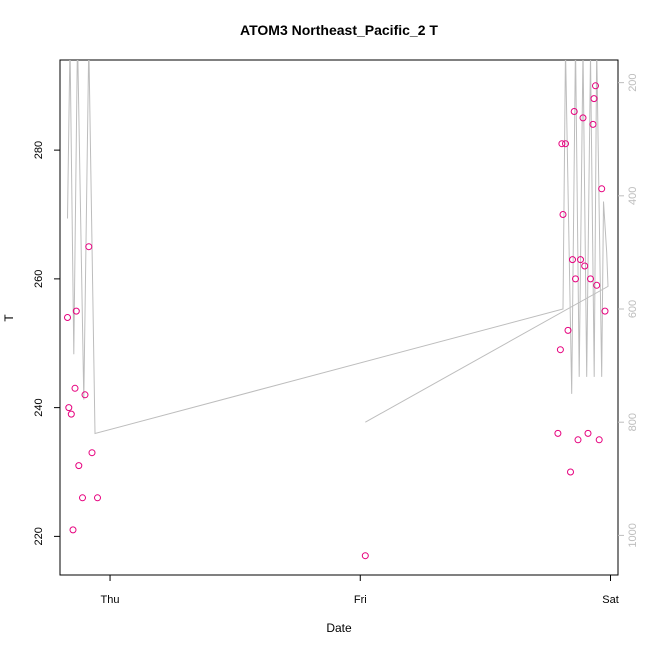 Image resolution: width=650 pixels, height=650 pixels. Describe the element at coordinates (610, 600) in the screenshot. I see `x-tick-label: Sat` at that location.